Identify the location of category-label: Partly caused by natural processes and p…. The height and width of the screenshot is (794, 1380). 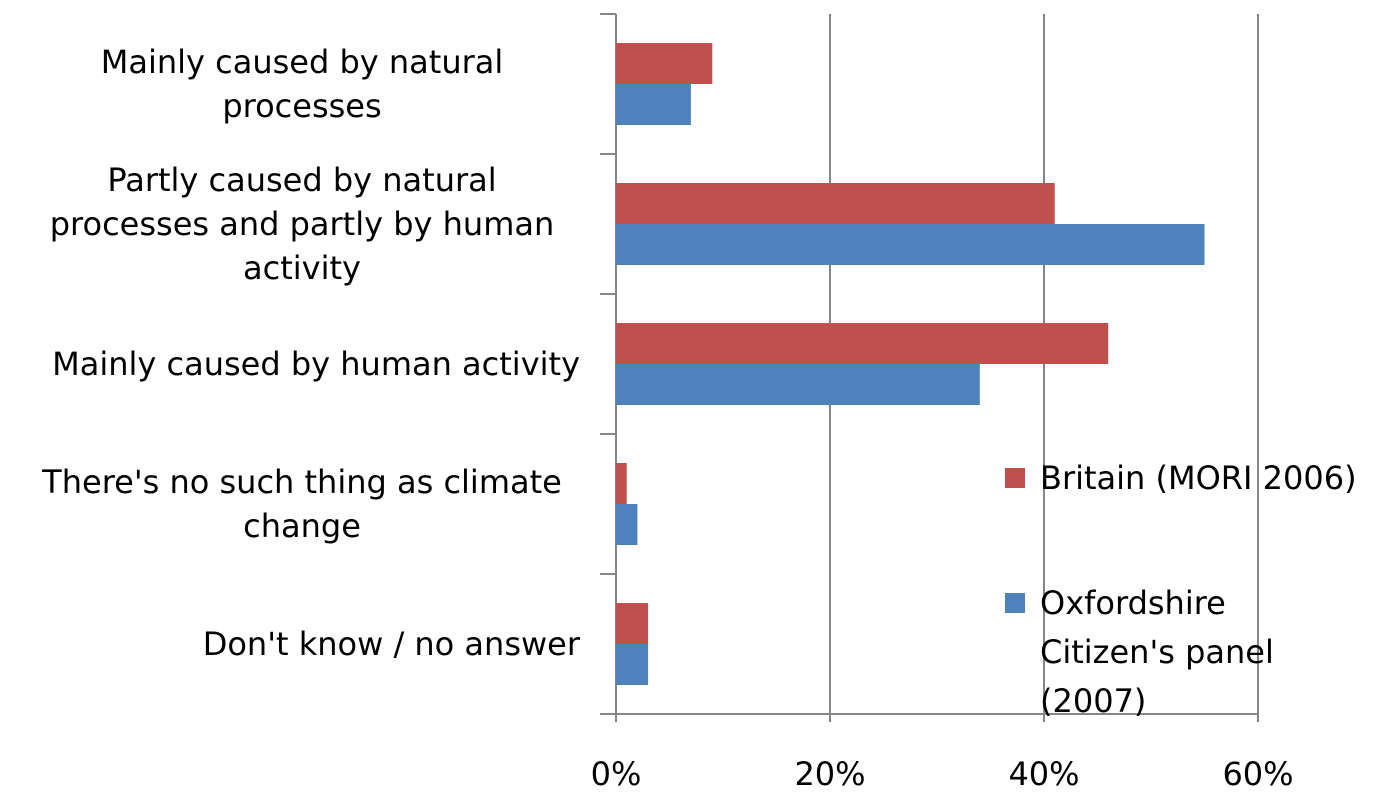
(302, 224).